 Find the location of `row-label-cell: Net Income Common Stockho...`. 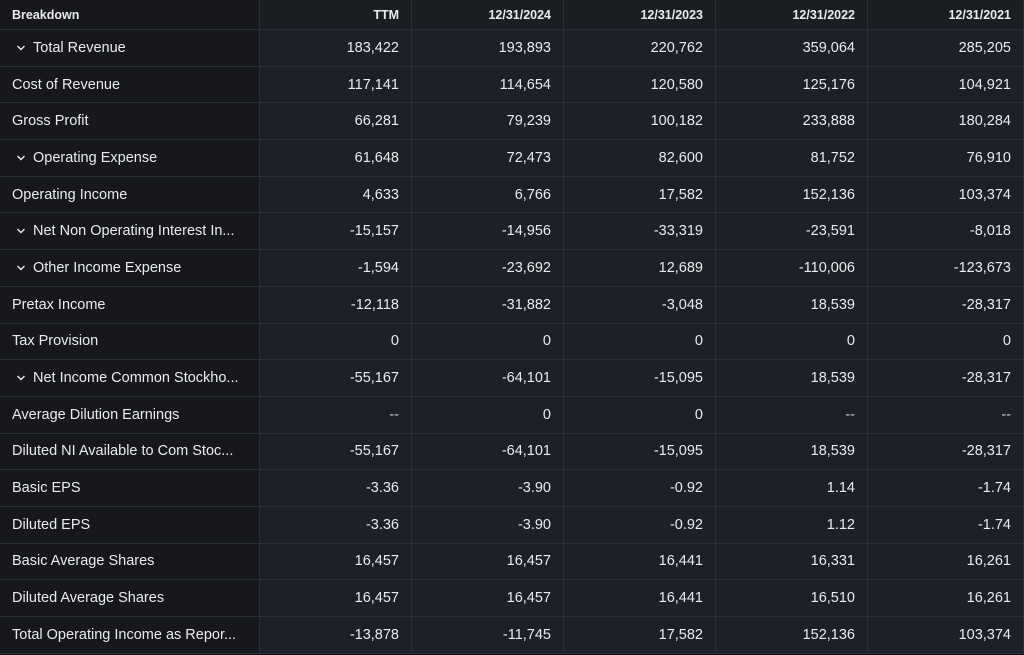

row-label-cell: Net Income Common Stockho... is located at coordinates (130, 378).